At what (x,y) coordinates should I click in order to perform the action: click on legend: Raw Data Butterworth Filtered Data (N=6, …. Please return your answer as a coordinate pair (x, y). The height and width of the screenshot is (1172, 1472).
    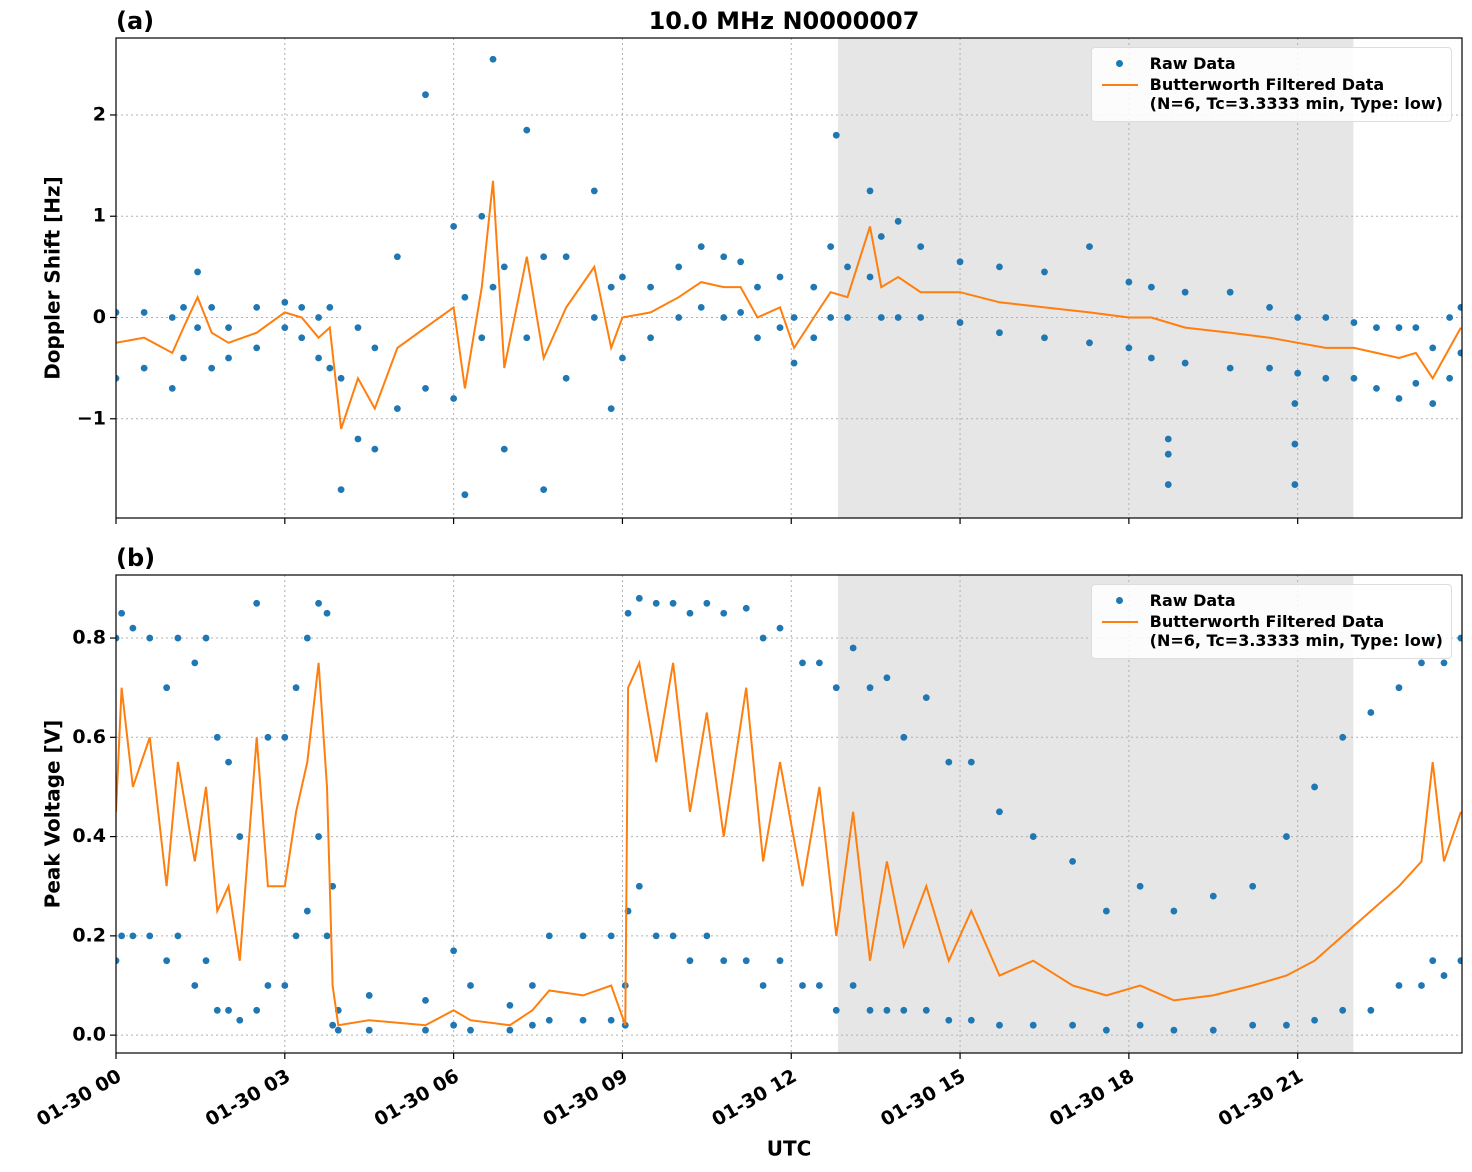
    Looking at the image, I should click on (1271, 621).